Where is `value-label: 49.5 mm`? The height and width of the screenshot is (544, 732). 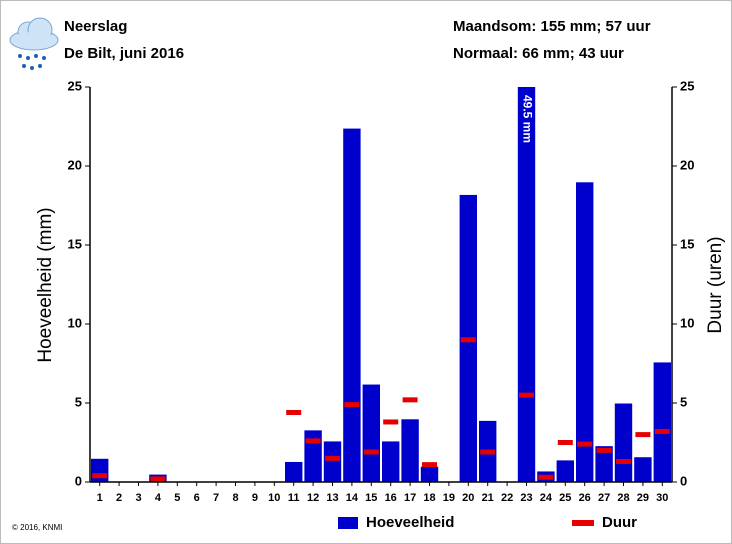 value-label: 49.5 mm is located at coordinates (527, 119).